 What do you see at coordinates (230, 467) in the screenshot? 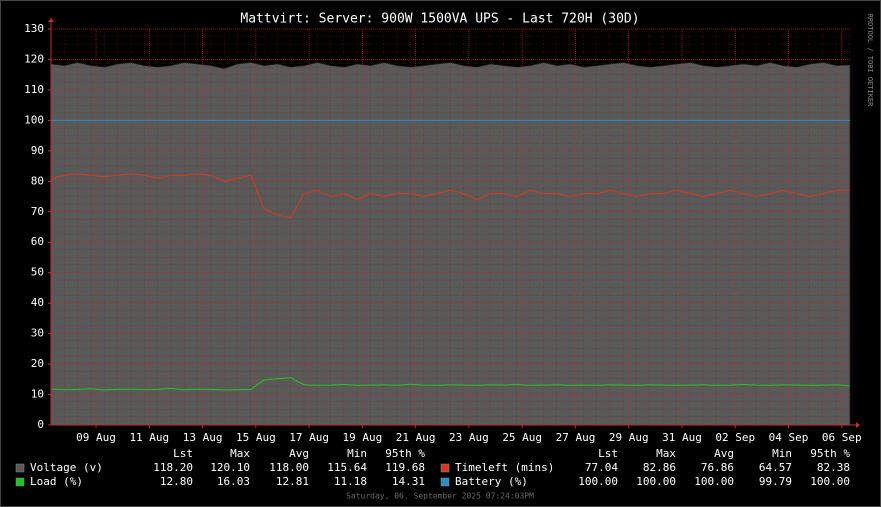
I see `legend-stat: 120.10` at bounding box center [230, 467].